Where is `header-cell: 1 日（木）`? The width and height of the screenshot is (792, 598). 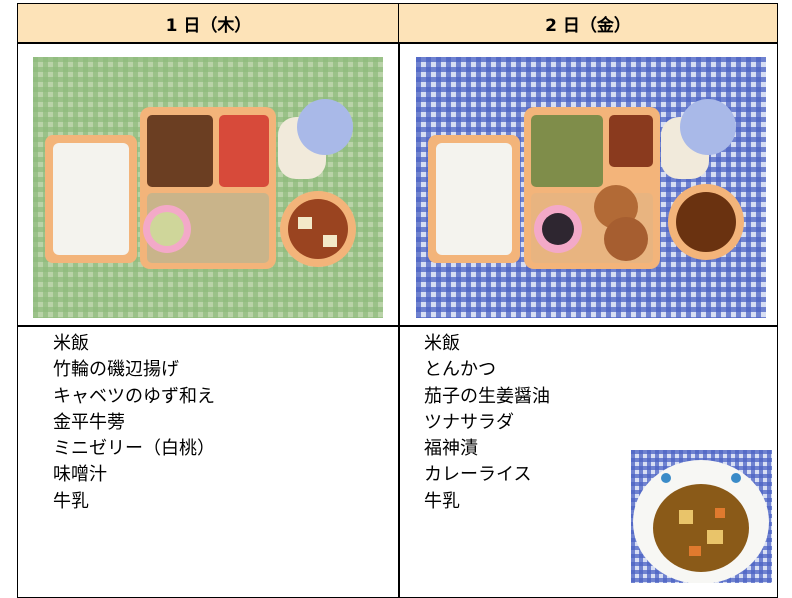 header-cell: 1 日（木） is located at coordinates (208, 23).